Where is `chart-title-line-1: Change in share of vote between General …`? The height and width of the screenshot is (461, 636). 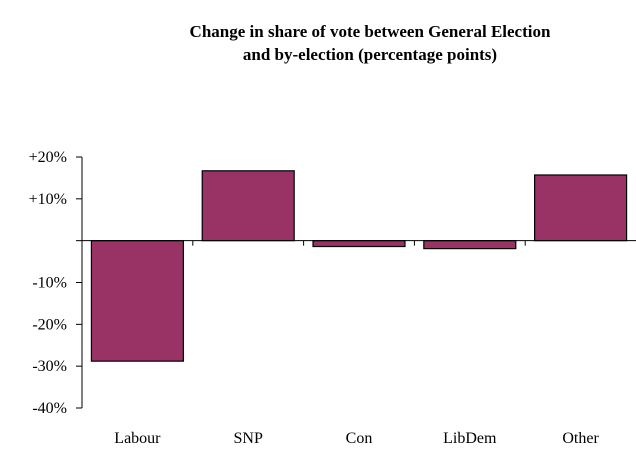 chart-title-line-1: Change in share of vote between General … is located at coordinates (370, 31).